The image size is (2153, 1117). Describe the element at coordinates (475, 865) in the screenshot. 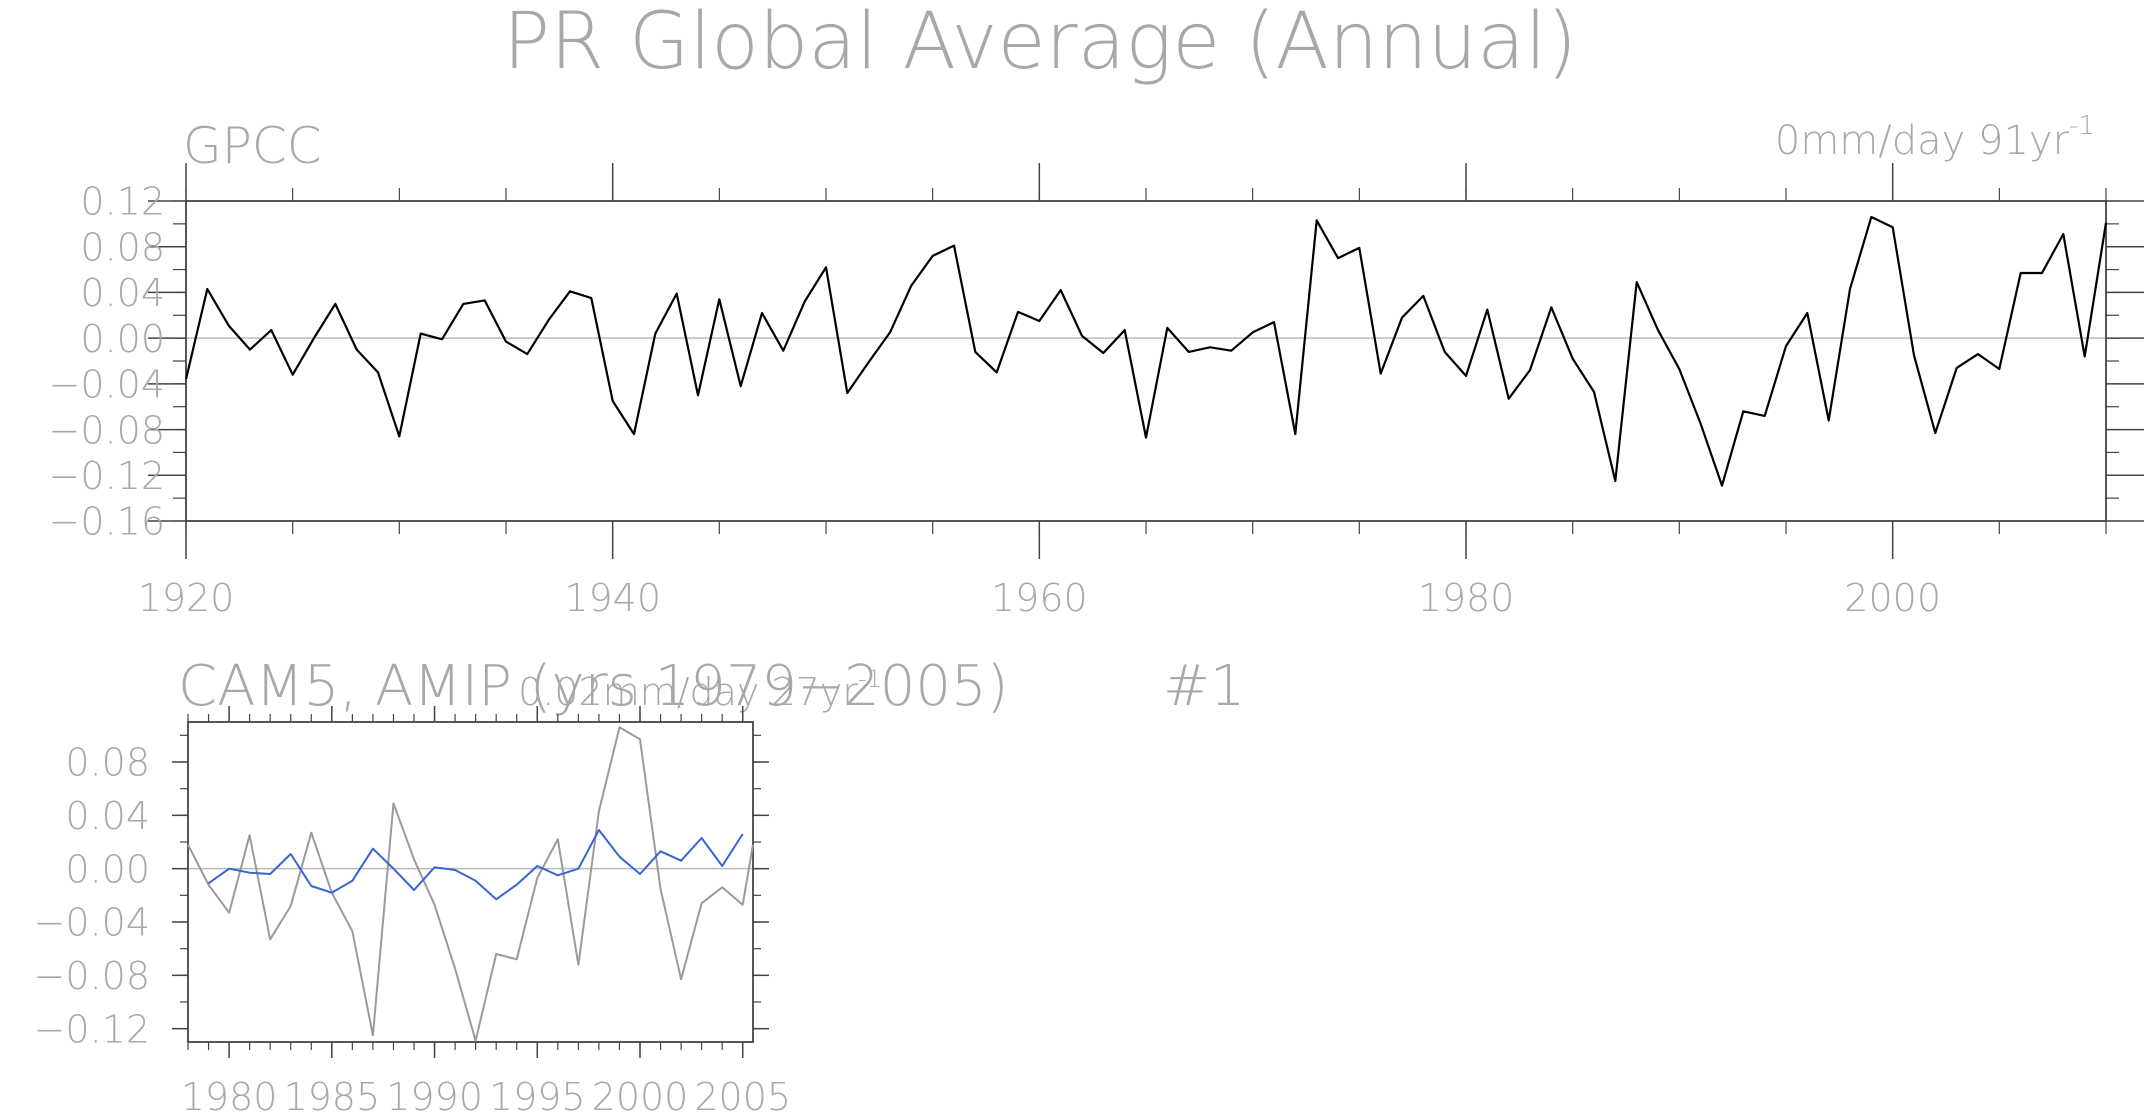

I see `model-line` at that location.